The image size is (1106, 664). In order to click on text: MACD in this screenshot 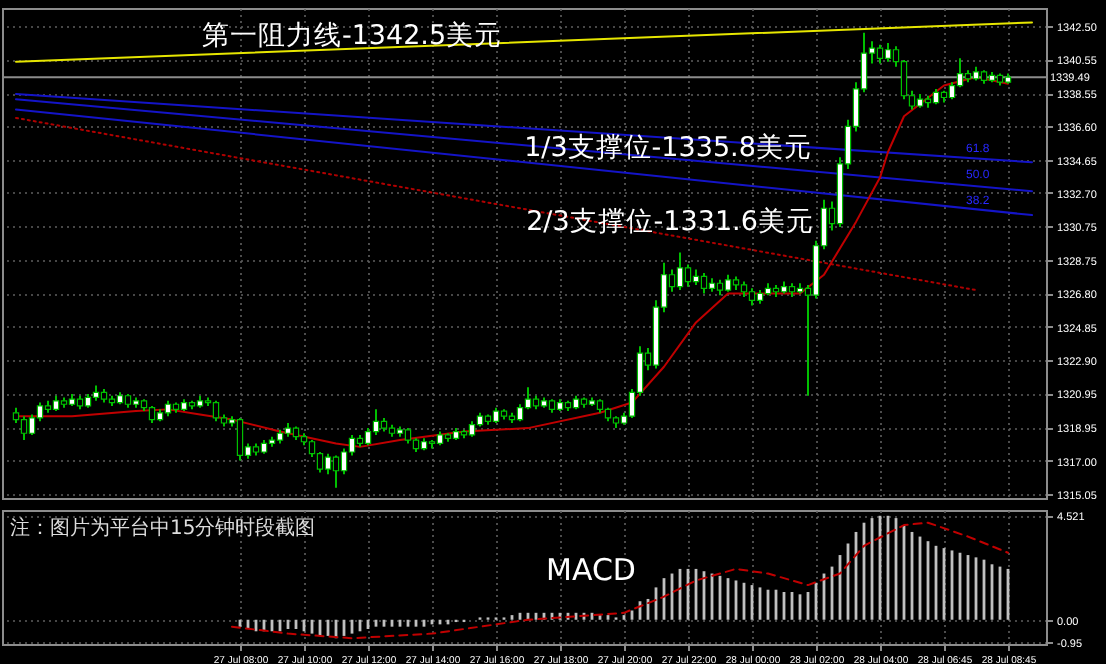, I will do `click(591, 570)`.